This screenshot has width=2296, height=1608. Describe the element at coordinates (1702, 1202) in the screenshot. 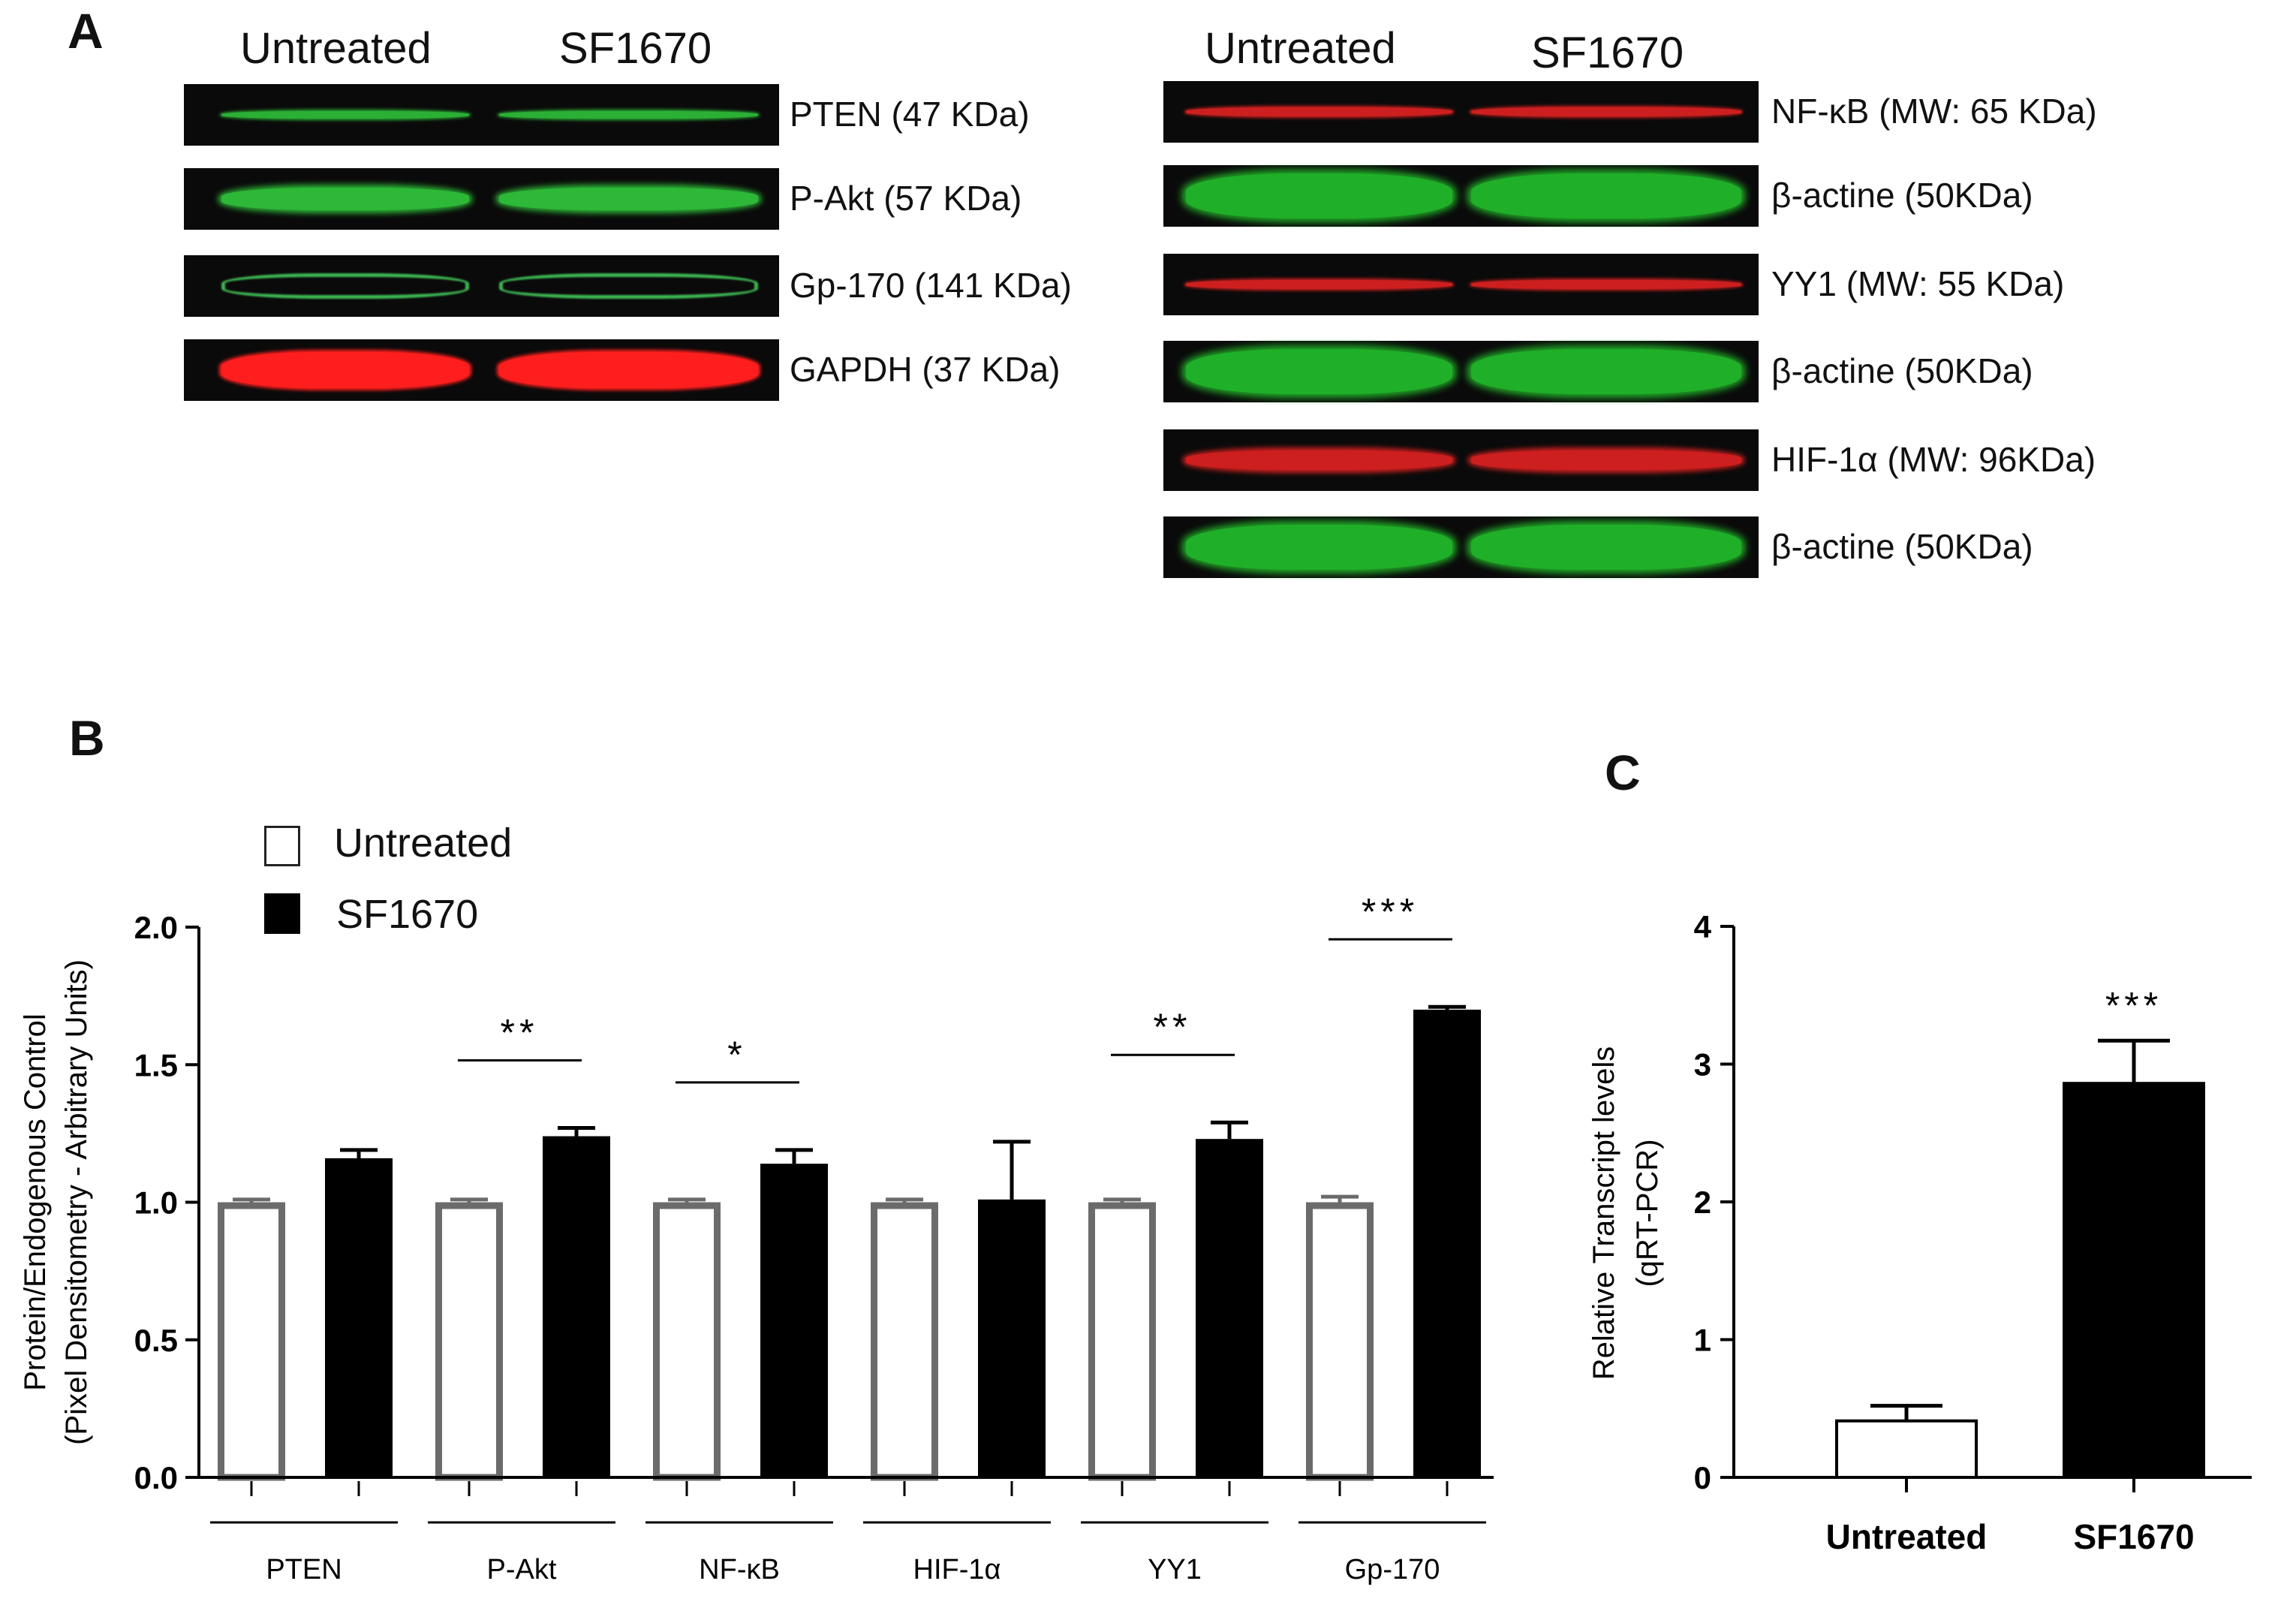

I see `y-tick-label: 2` at that location.